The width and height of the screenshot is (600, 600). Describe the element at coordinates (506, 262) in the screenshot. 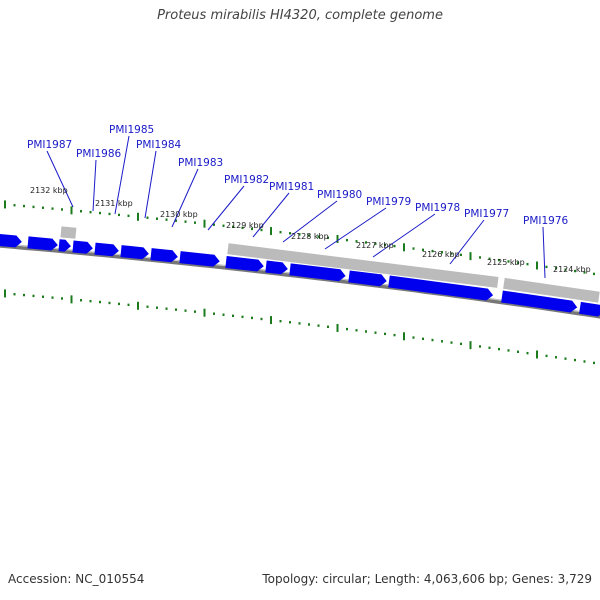

I see `kbp-label: 2125 kbp` at that location.